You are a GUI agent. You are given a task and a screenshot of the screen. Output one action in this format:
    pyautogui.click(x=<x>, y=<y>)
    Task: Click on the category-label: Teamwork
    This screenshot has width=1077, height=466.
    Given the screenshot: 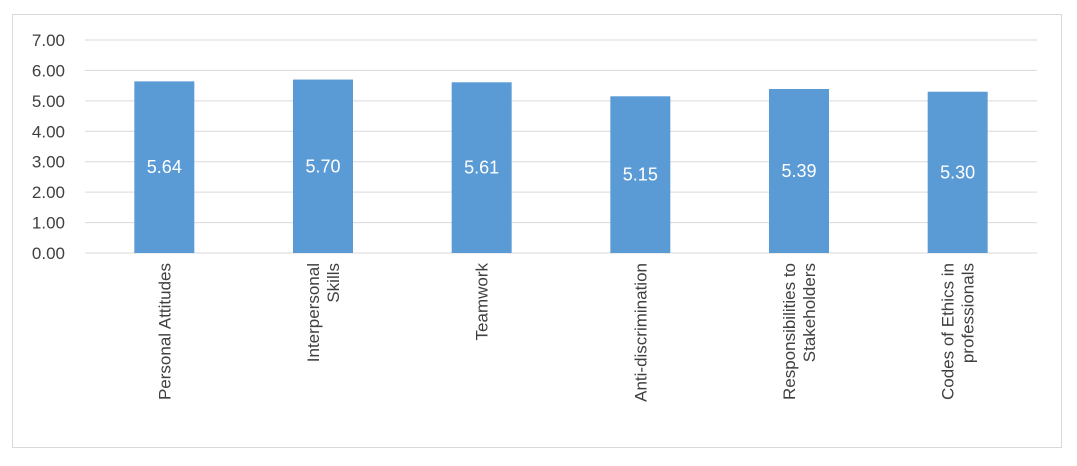 What is the action you would take?
    pyautogui.click(x=482, y=302)
    